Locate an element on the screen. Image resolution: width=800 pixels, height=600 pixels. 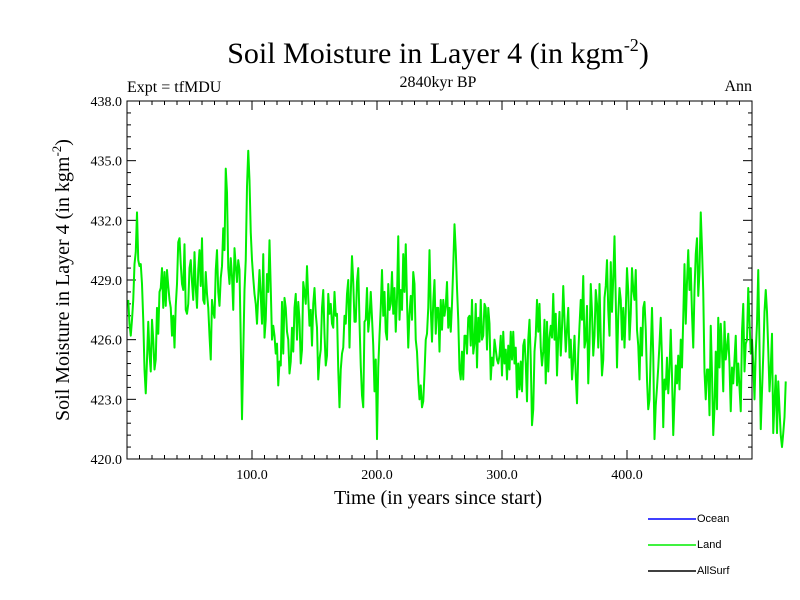
y-tick-label: 432.0 is located at coordinates (107, 221).